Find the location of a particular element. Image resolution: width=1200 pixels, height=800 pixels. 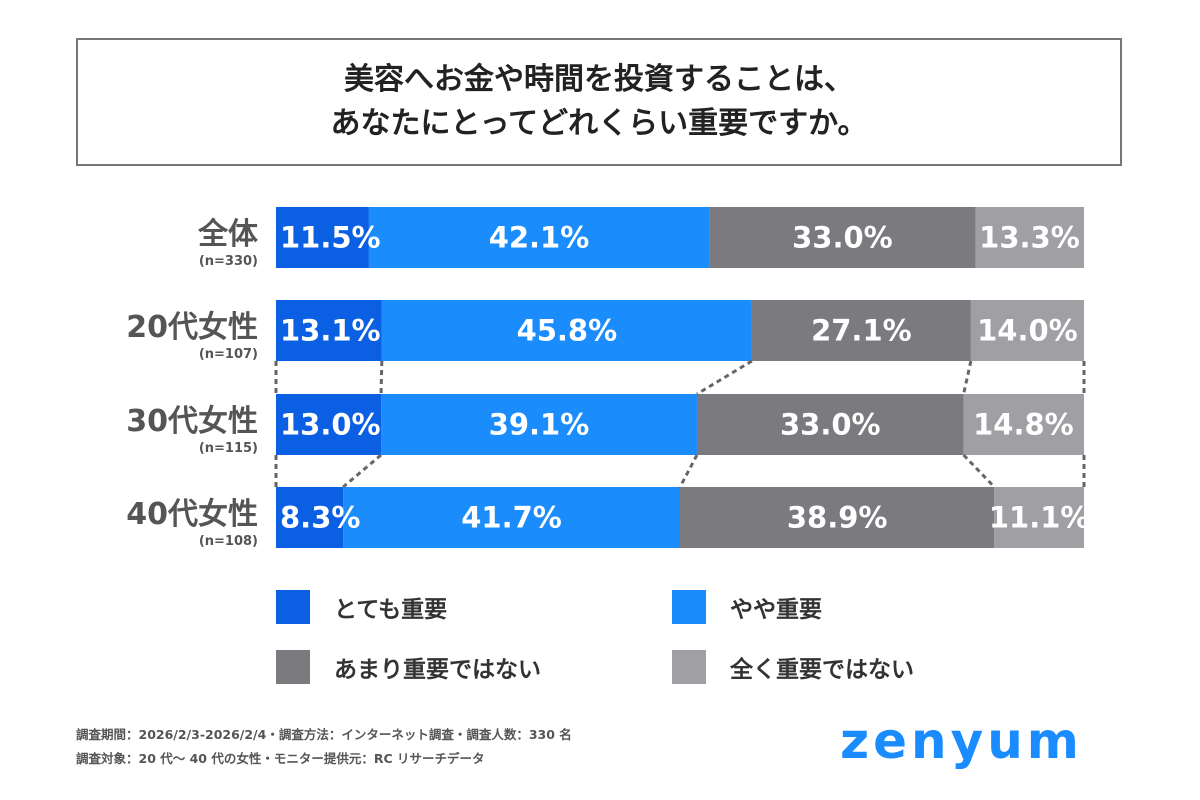

data-label: 14.0% is located at coordinates (1027, 331).